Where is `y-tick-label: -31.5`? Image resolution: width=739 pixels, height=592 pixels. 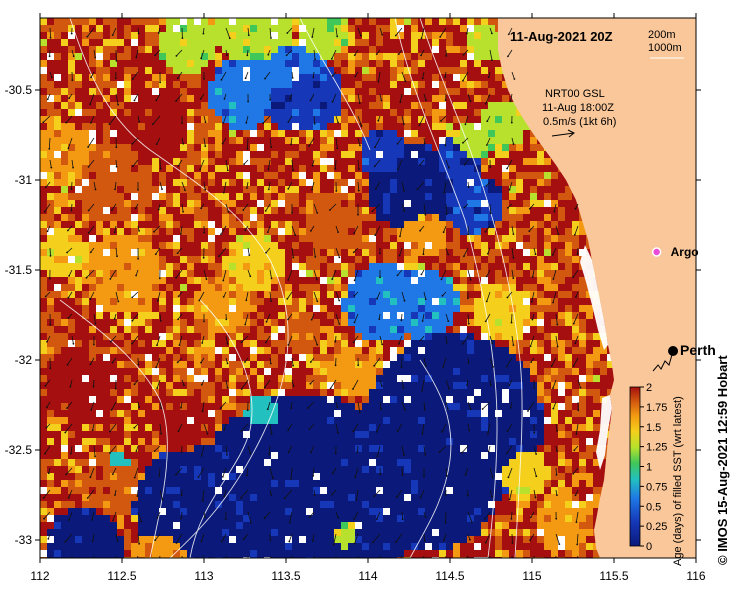 y-tick-label: -31.5 is located at coordinates (19, 270).